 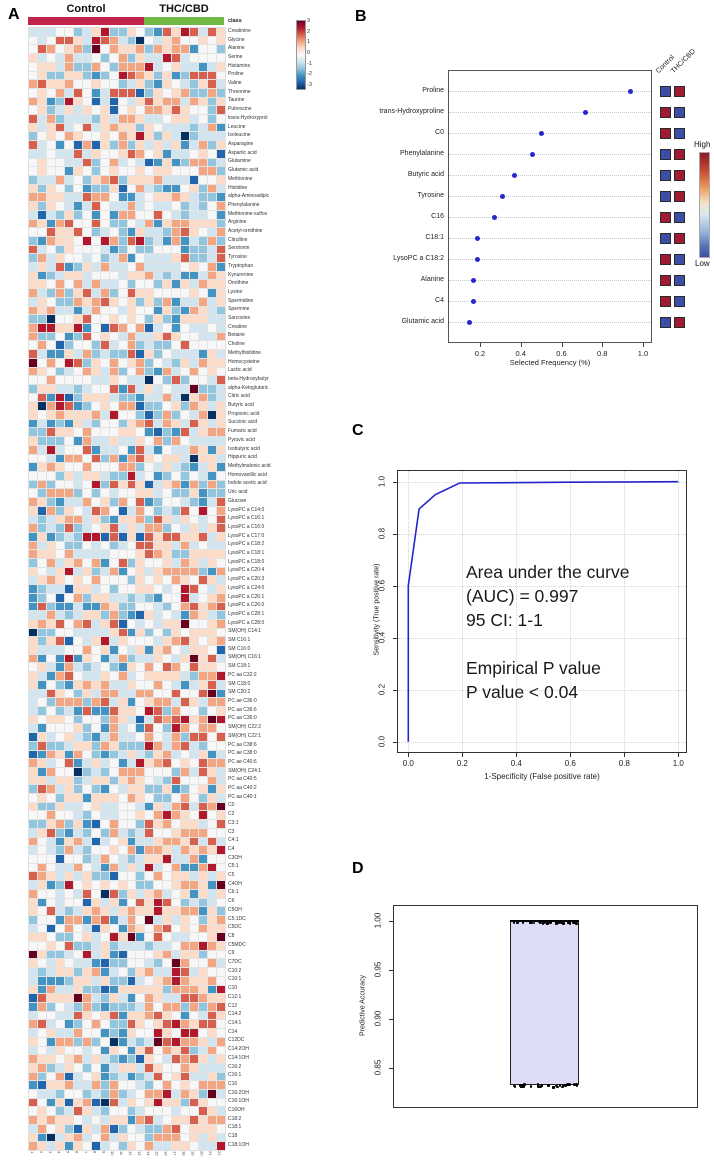 What do you see at coordinates (556, 922) in the screenshot?
I see `boxplot-outlier-point` at bounding box center [556, 922].